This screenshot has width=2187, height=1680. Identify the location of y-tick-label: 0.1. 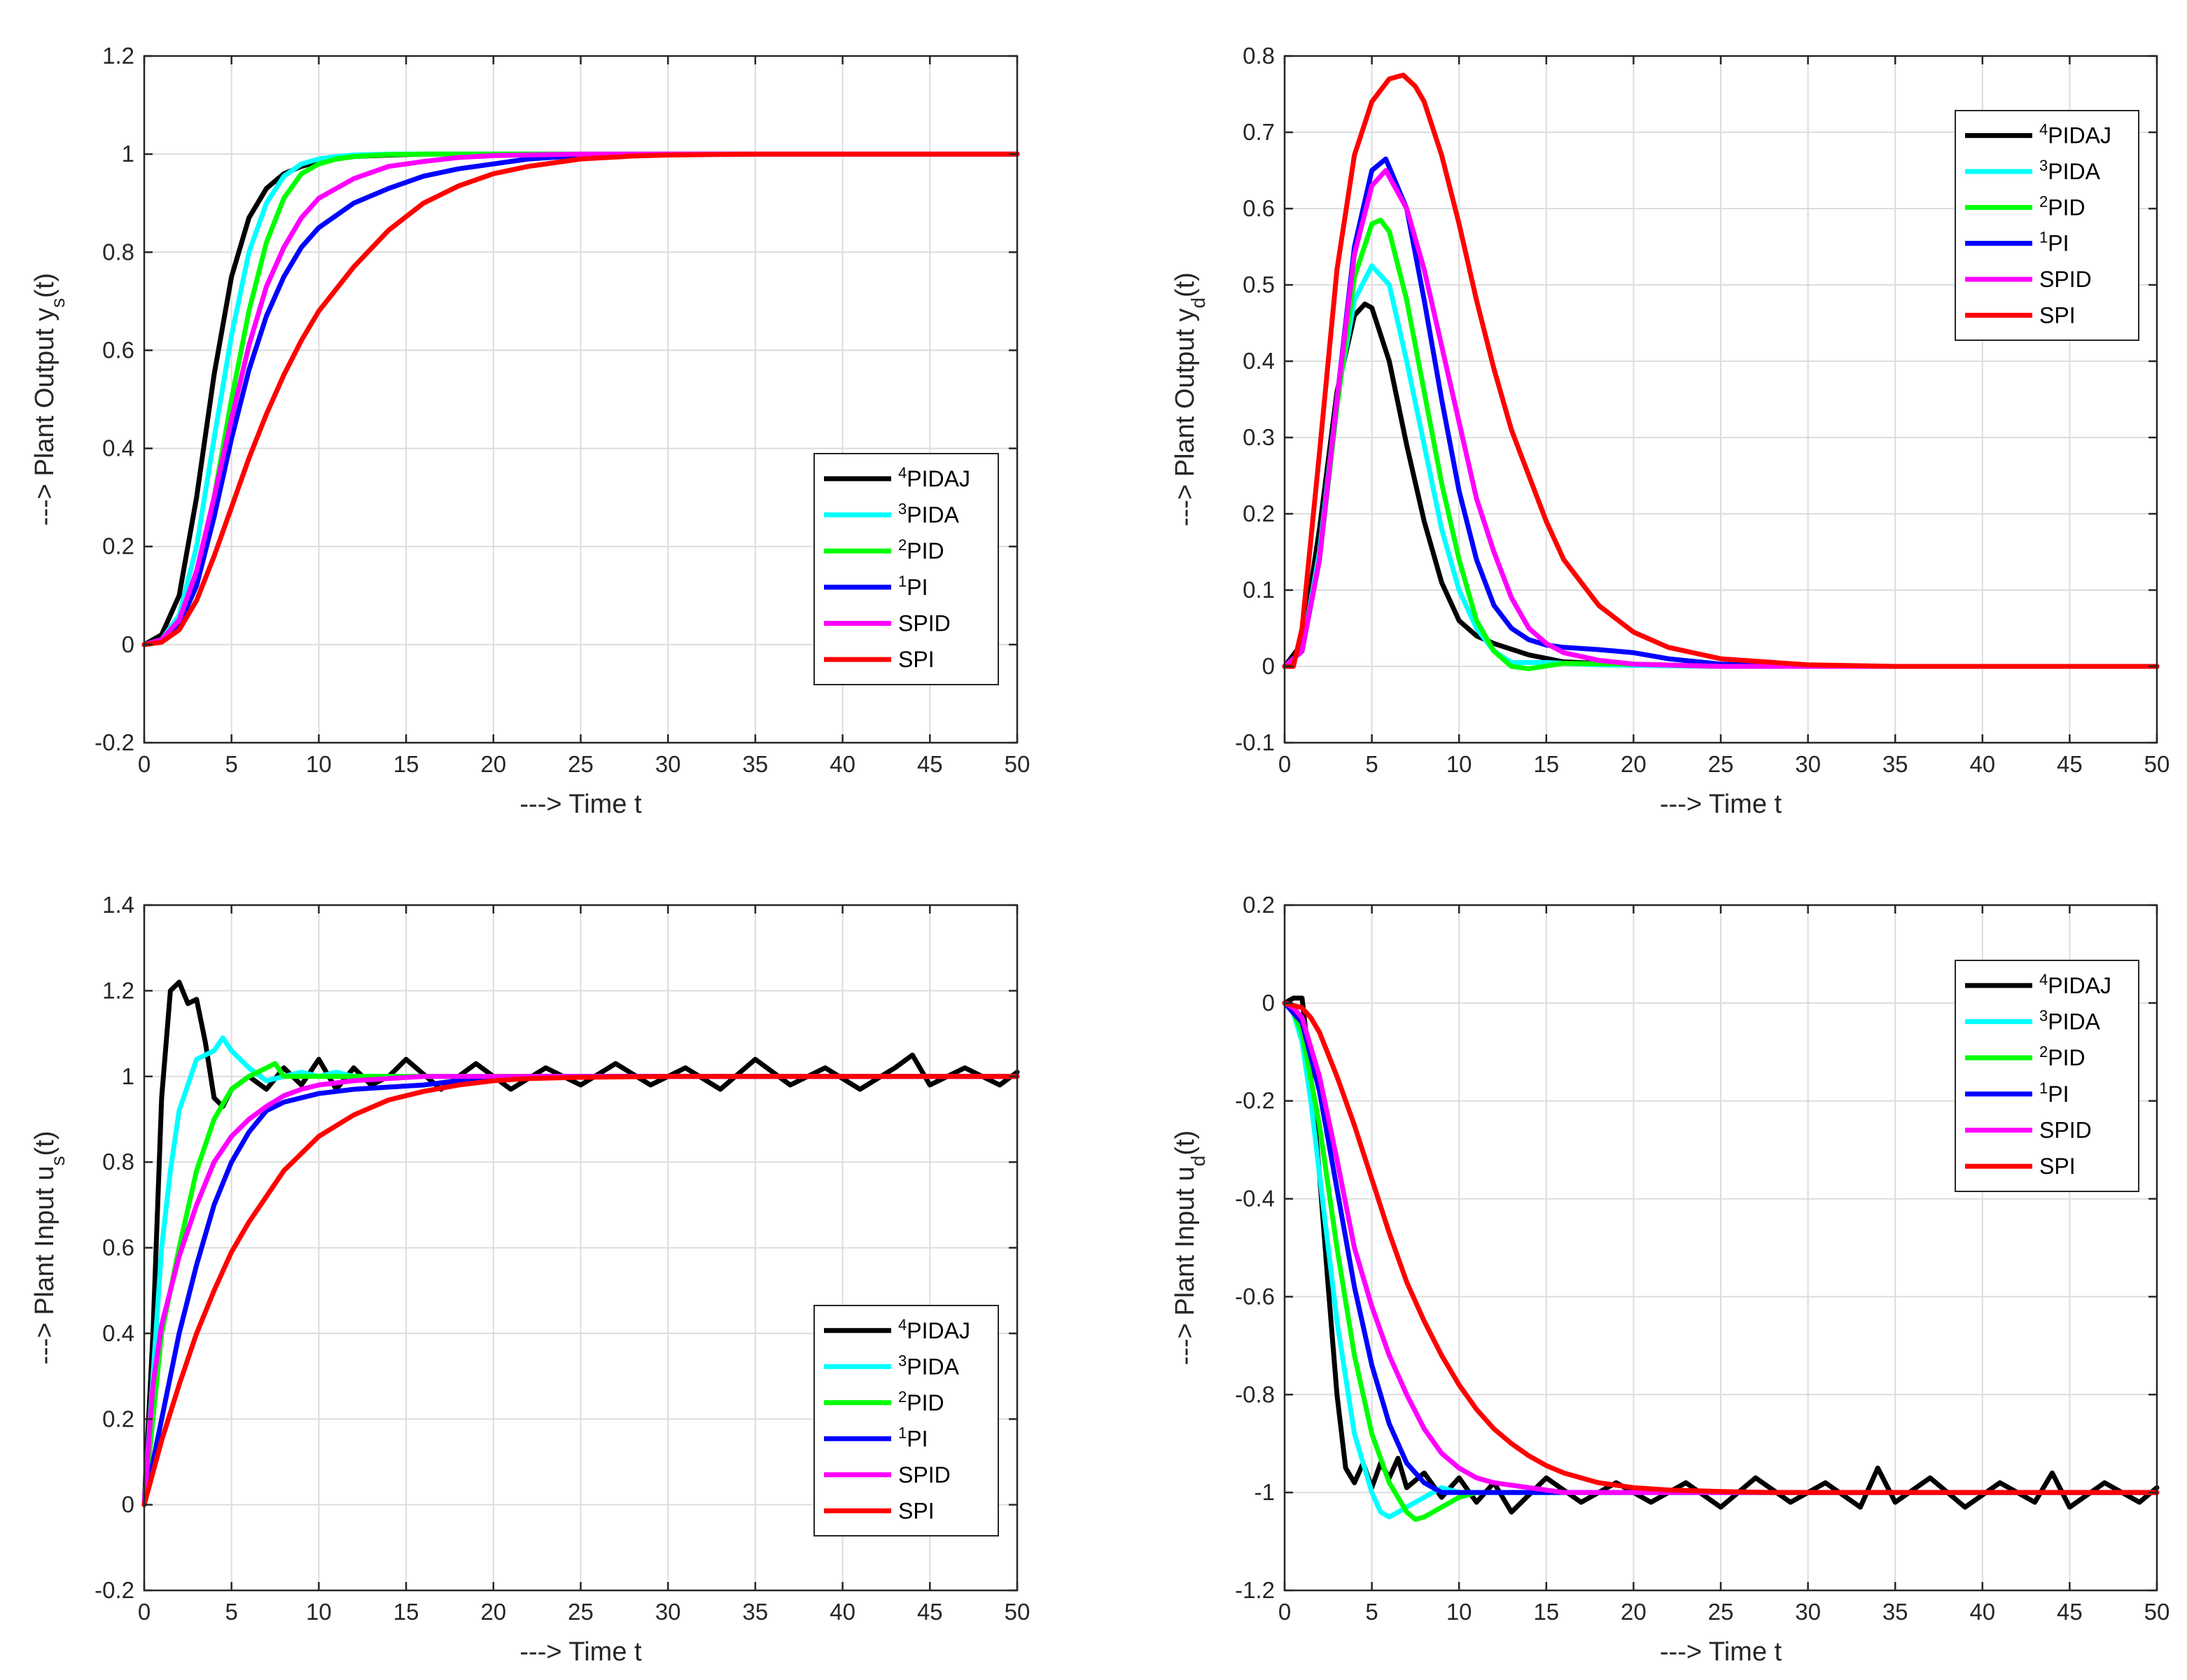
(1259, 590).